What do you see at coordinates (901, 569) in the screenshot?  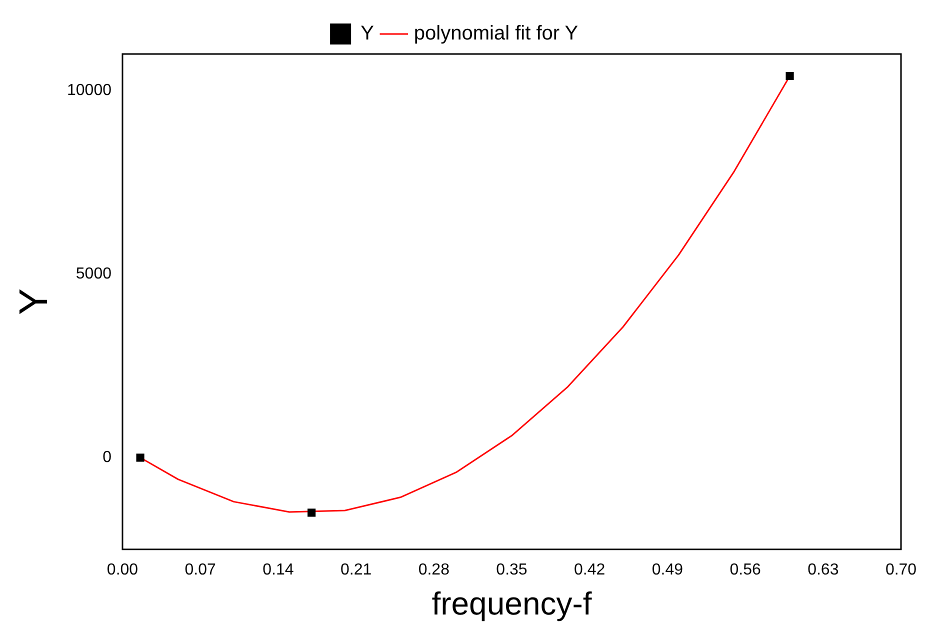 I see `x-tick-label: 0.70` at bounding box center [901, 569].